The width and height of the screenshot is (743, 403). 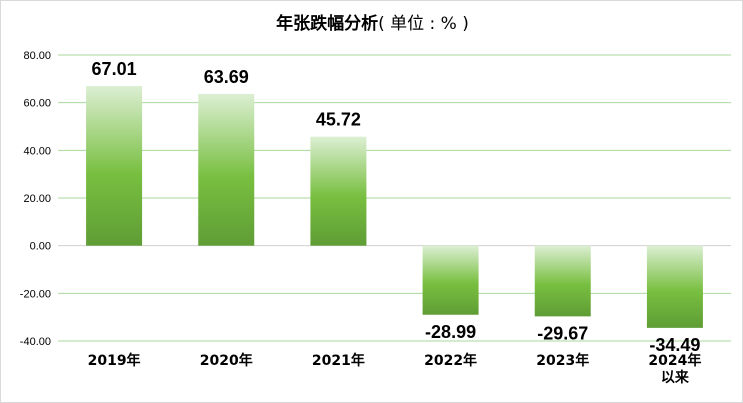 I want to click on x-tick-label: 2020年, so click(x=226, y=360).